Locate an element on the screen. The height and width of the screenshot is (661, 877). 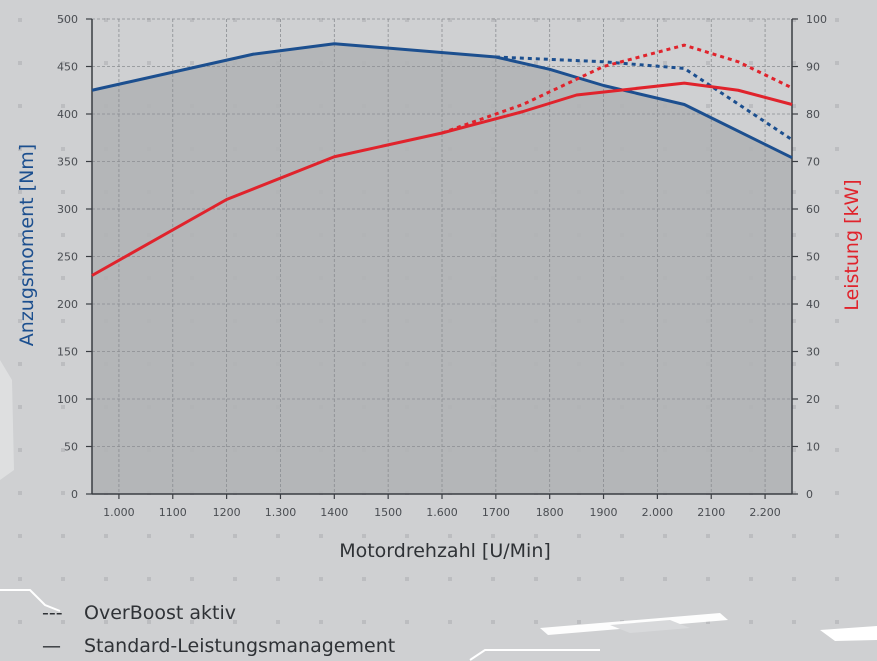
y-axis-right-title: Leistung [kW] is located at coordinates (852, 244).